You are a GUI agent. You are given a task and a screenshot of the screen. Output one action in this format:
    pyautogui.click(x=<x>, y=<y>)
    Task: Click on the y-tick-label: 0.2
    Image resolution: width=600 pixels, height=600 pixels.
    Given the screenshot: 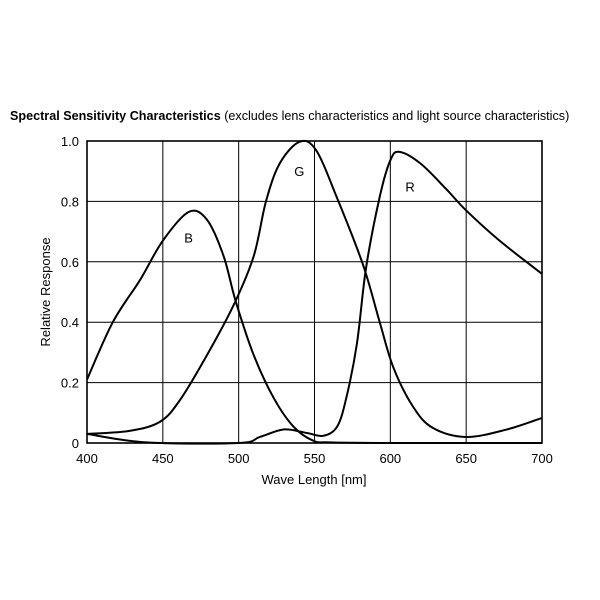 What is the action you would take?
    pyautogui.click(x=70, y=383)
    